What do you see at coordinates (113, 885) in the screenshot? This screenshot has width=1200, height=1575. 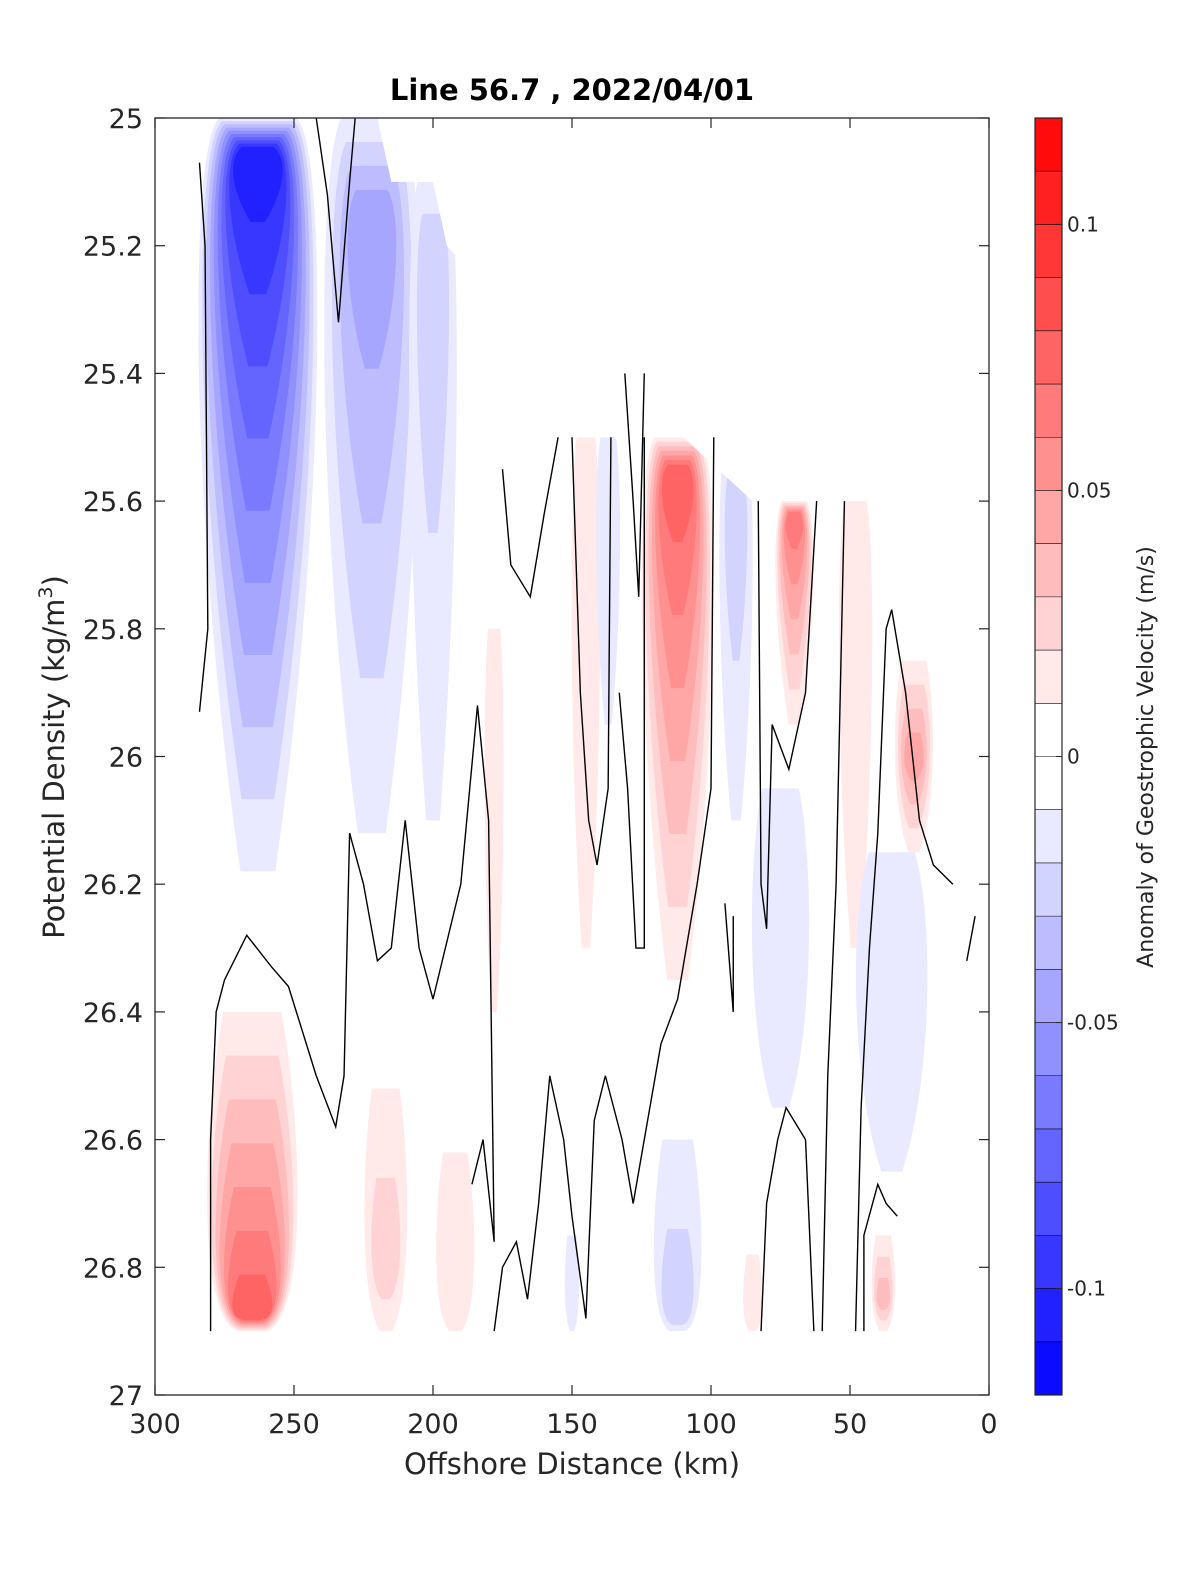 I see `y-tick-label-6: 26.2` at bounding box center [113, 885].